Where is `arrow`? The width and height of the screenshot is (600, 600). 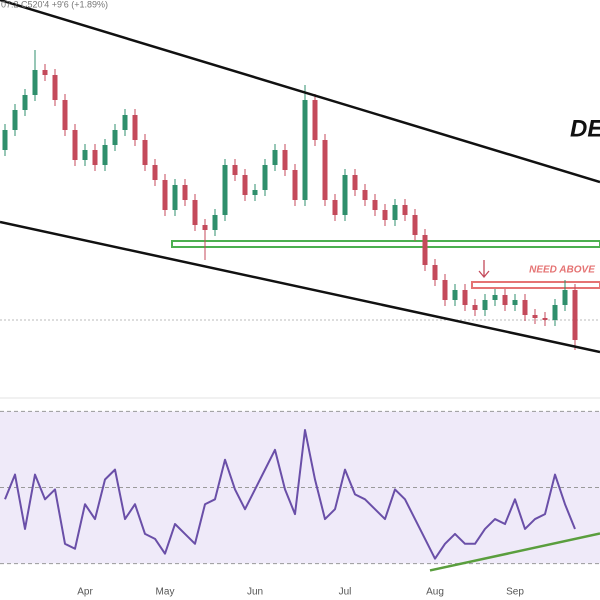 arrow is located at coordinates (484, 269).